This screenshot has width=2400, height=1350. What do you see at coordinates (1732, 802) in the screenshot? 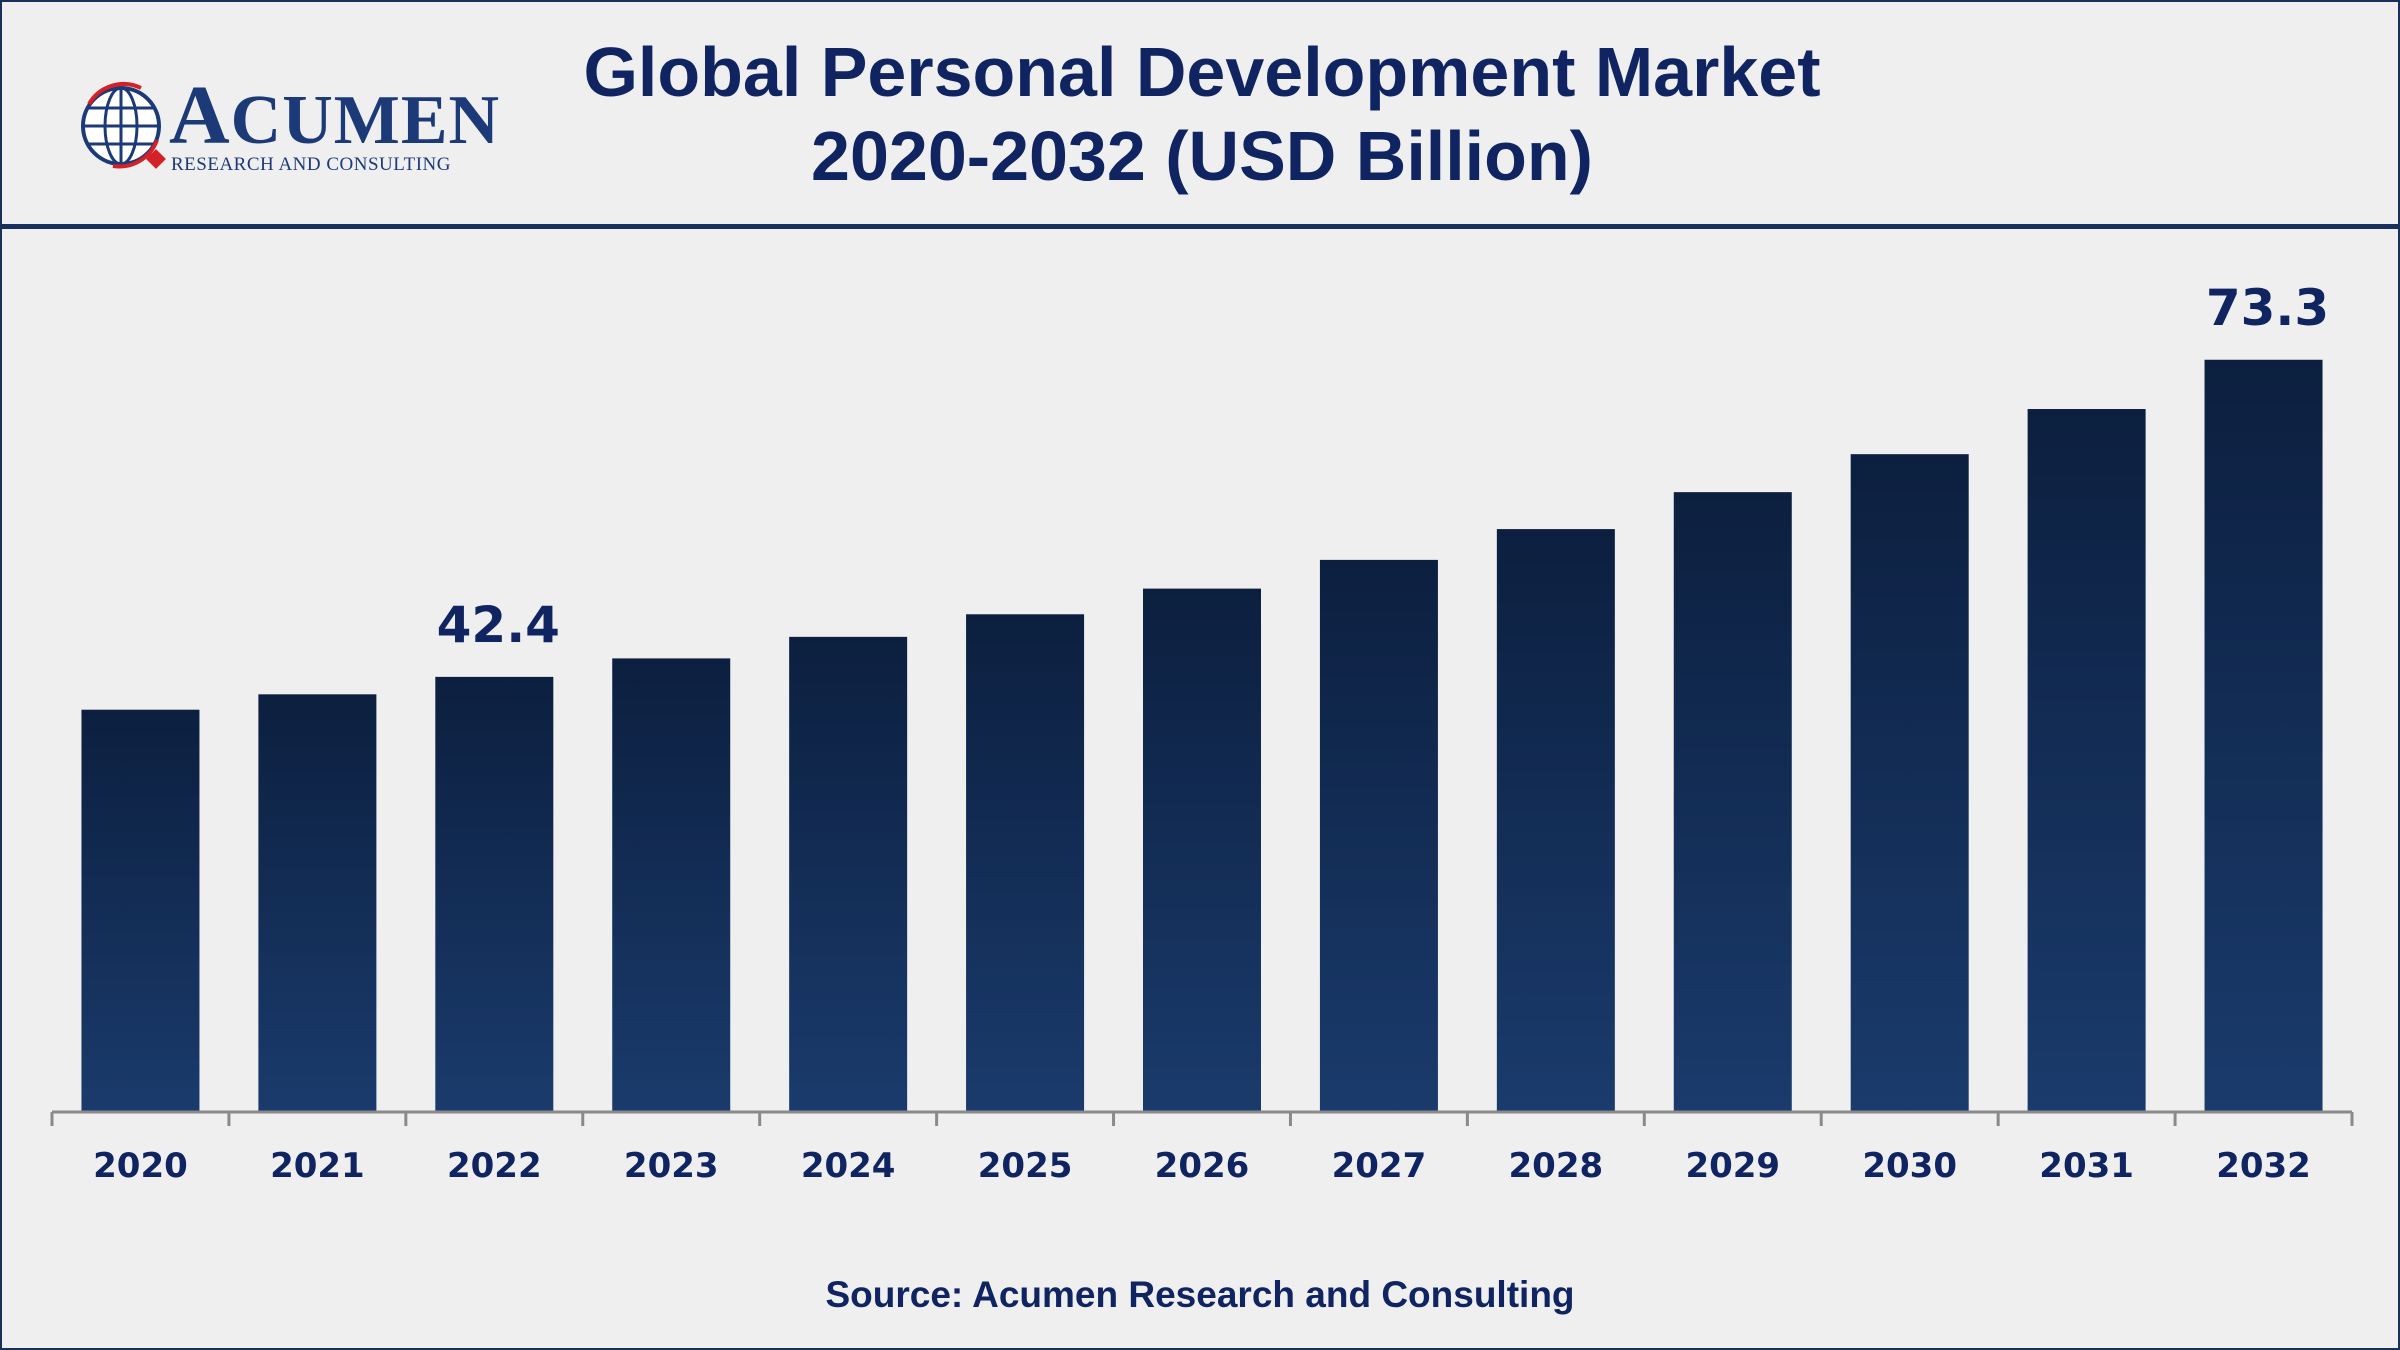
I see `bar-2029` at bounding box center [1732, 802].